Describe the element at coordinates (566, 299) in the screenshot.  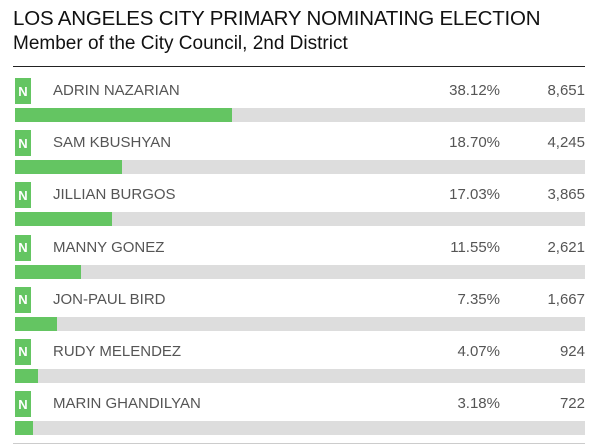
I see `vote-count: 1,667` at that location.